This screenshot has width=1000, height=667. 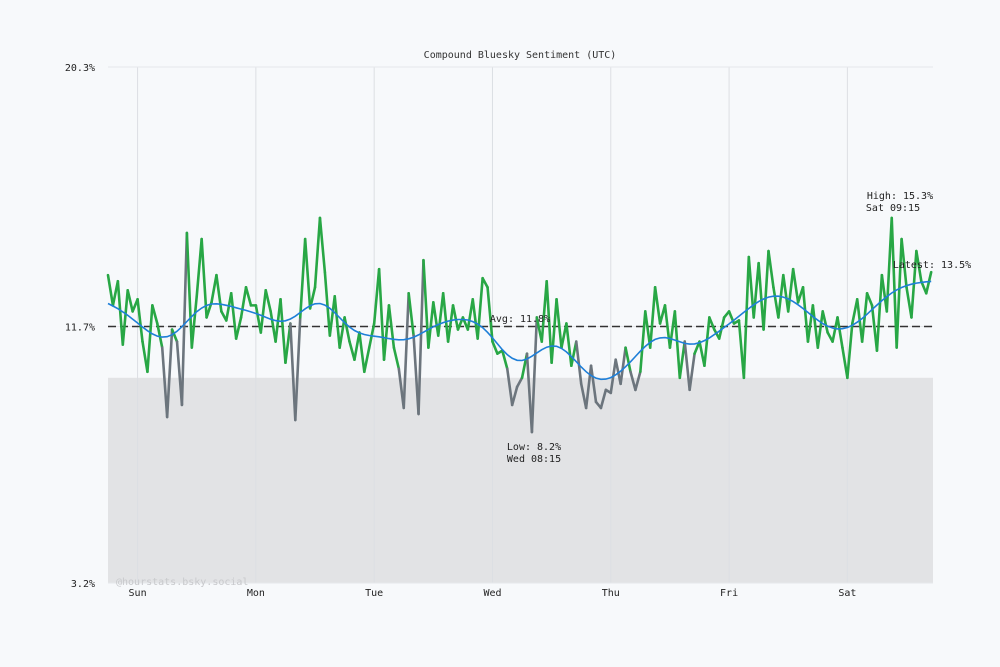 I want to click on x-tick-label: Tue, so click(x=374, y=593).